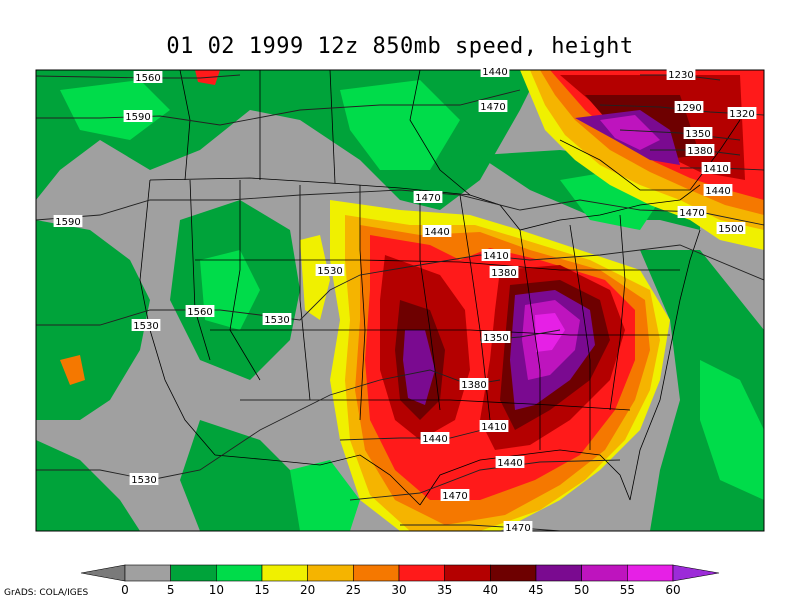  Describe the element at coordinates (672, 590) in the screenshot. I see `colorbar-tick-label: 60` at that location.